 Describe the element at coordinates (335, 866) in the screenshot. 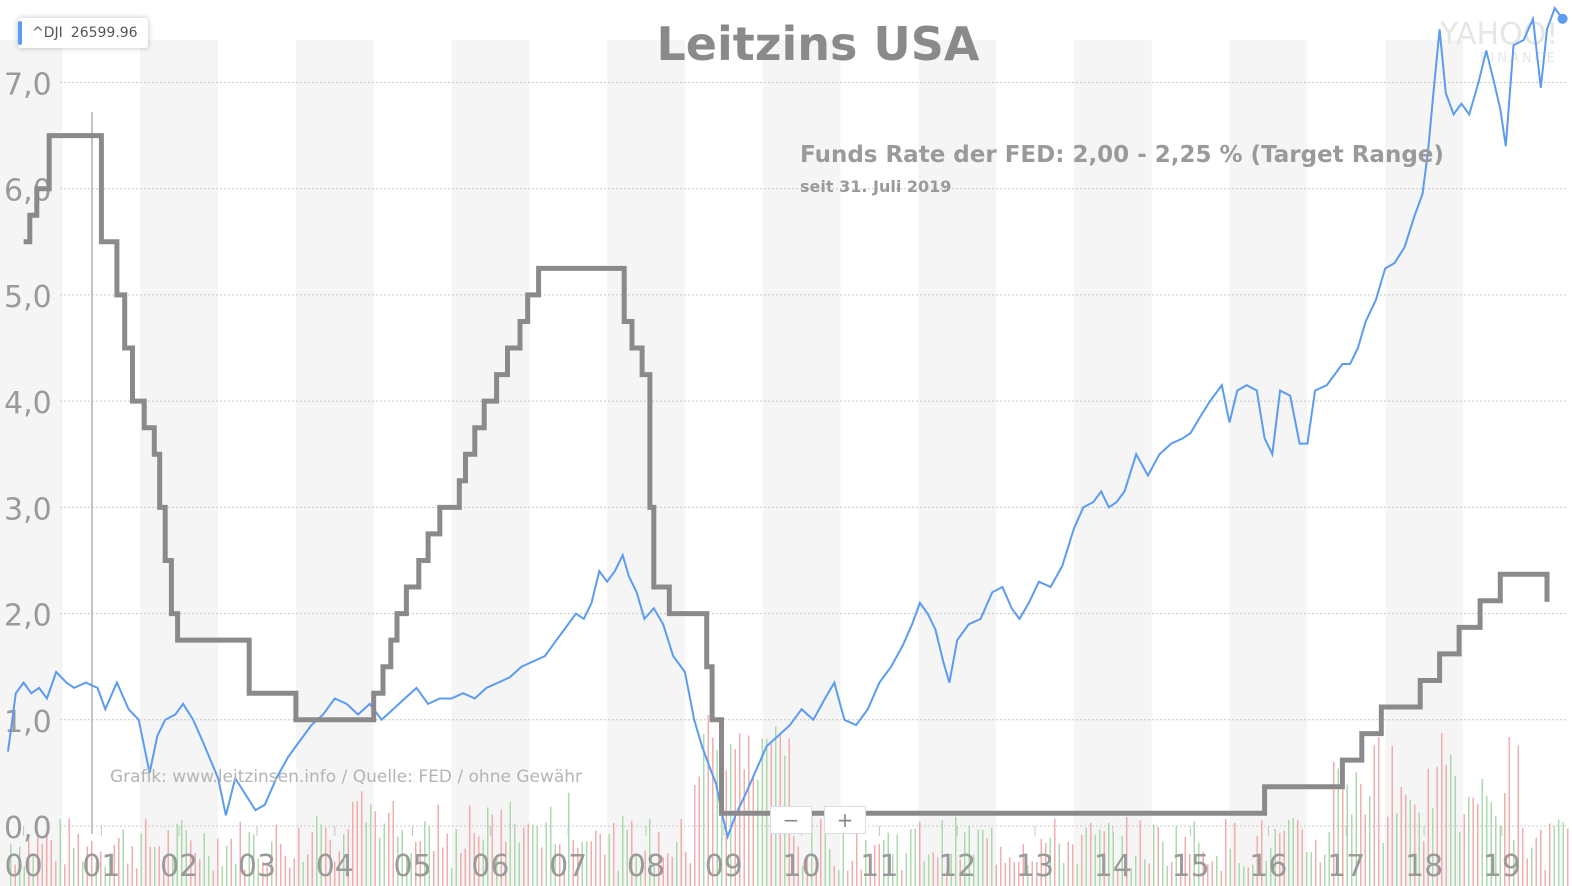

I see `x-tick-label: 04` at that location.